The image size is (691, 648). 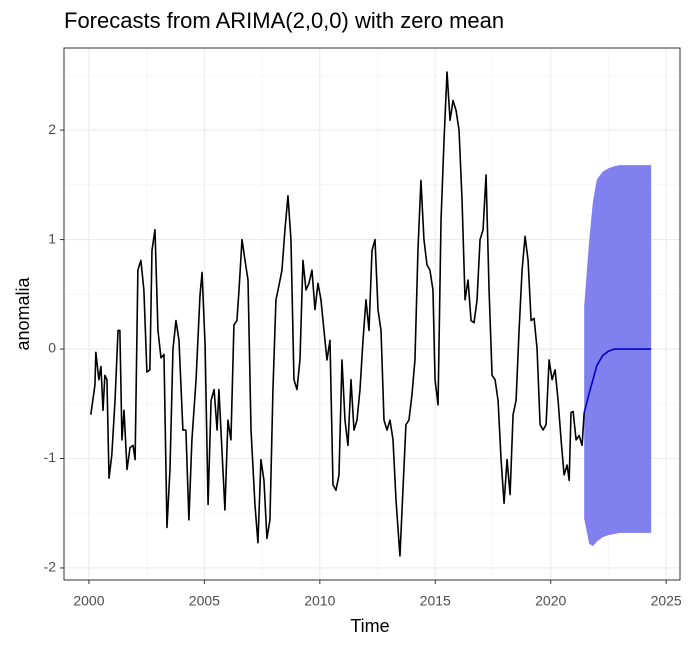 What do you see at coordinates (550, 601) in the screenshot?
I see `x-tick-label: 2020` at bounding box center [550, 601].